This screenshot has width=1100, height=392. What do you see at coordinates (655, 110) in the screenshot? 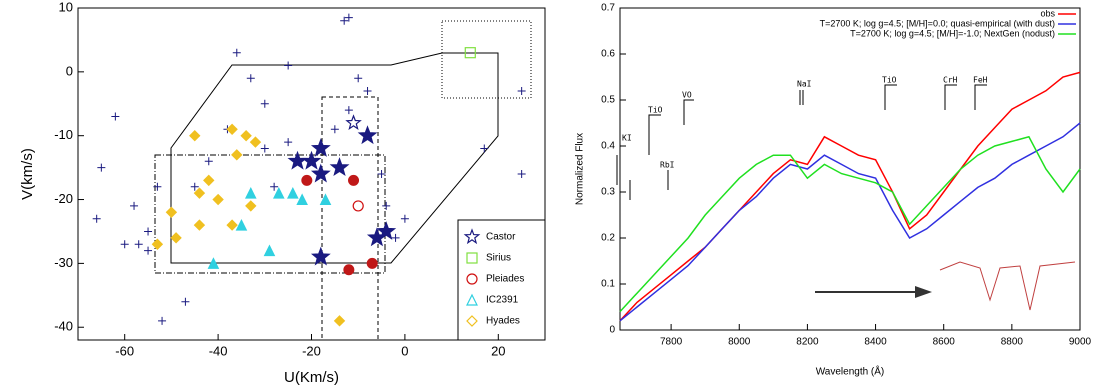
I see `feature-label: TiO` at bounding box center [655, 110].